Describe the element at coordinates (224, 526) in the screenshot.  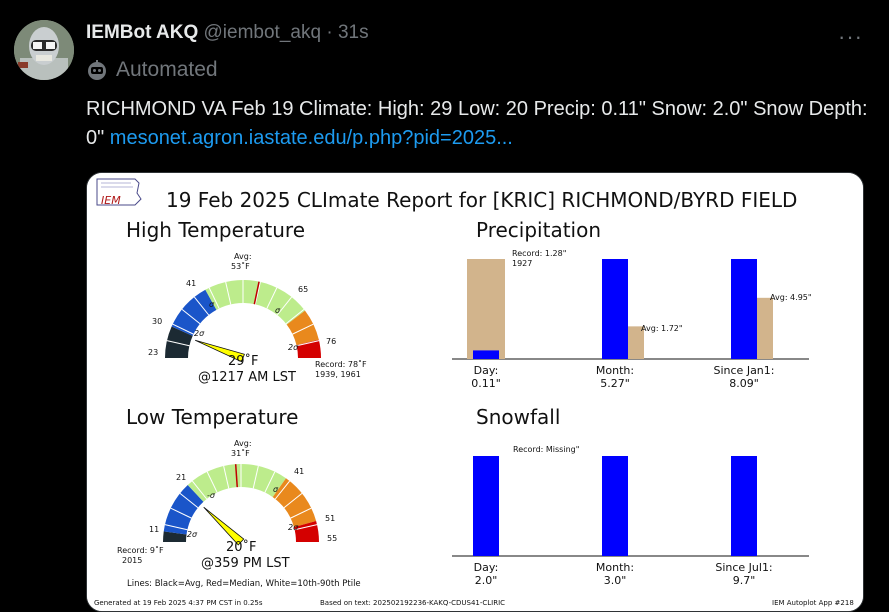
I see `low-needle` at that location.